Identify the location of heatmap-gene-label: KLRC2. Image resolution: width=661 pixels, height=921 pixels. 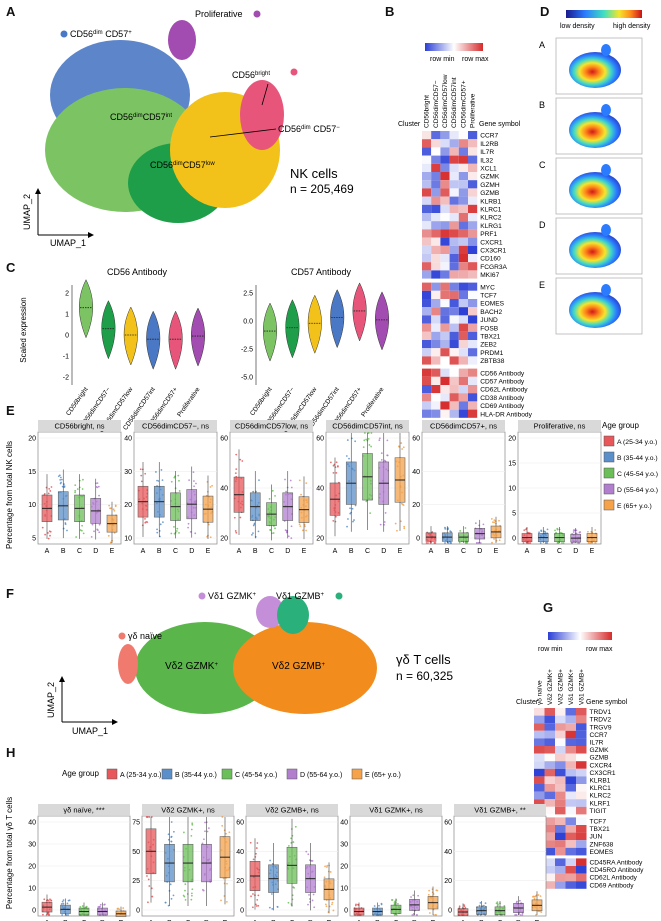
(601, 796).